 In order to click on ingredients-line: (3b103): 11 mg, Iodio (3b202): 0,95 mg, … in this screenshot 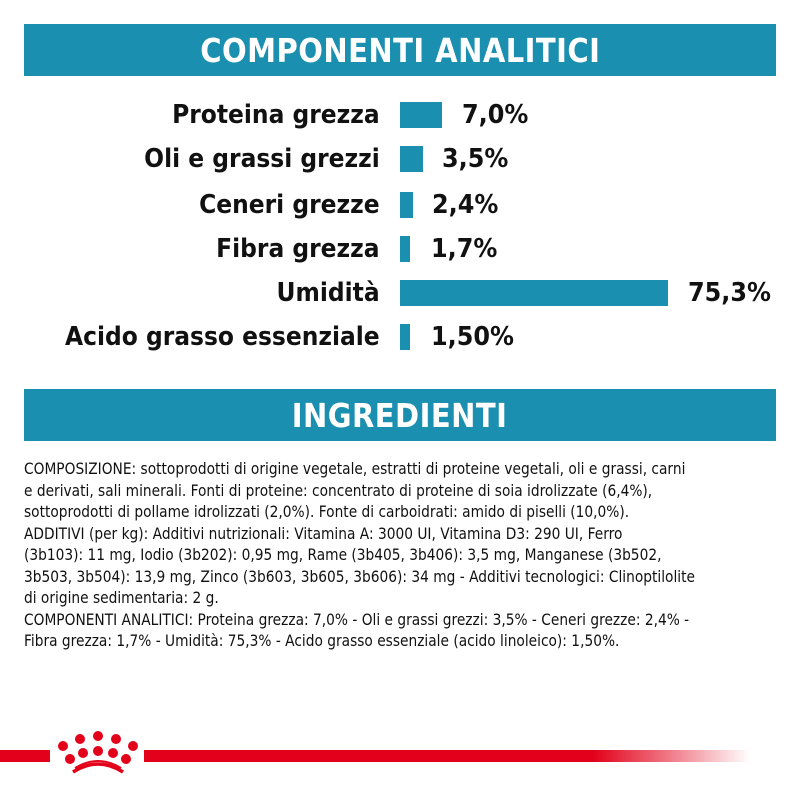, I will do `click(343, 554)`.